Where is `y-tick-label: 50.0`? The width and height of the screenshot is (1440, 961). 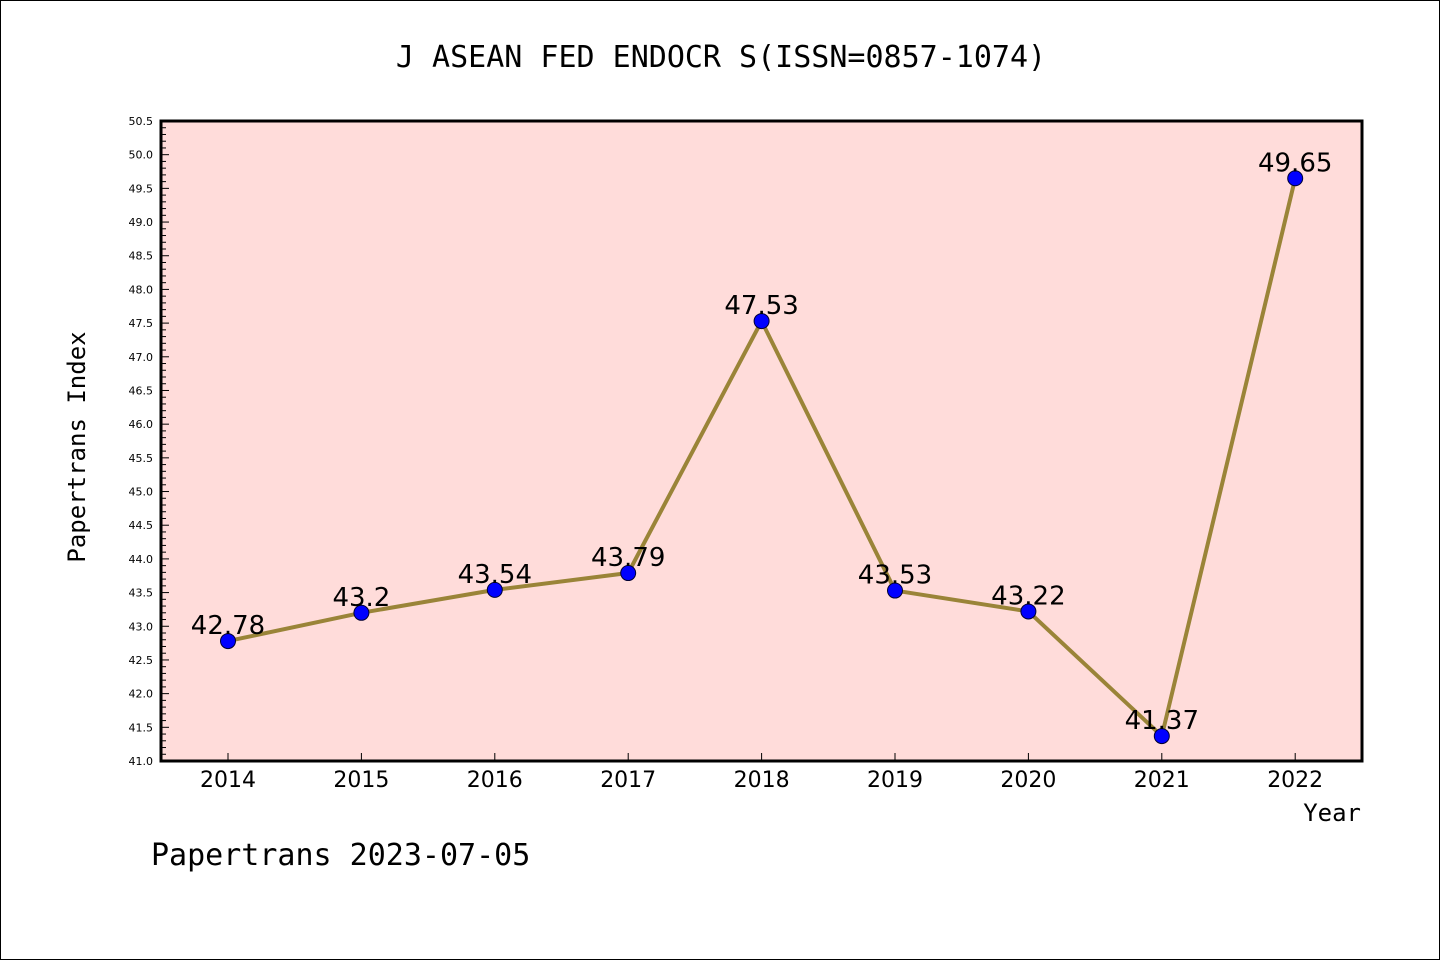 y-tick-label: 50.0 is located at coordinates (141, 155).